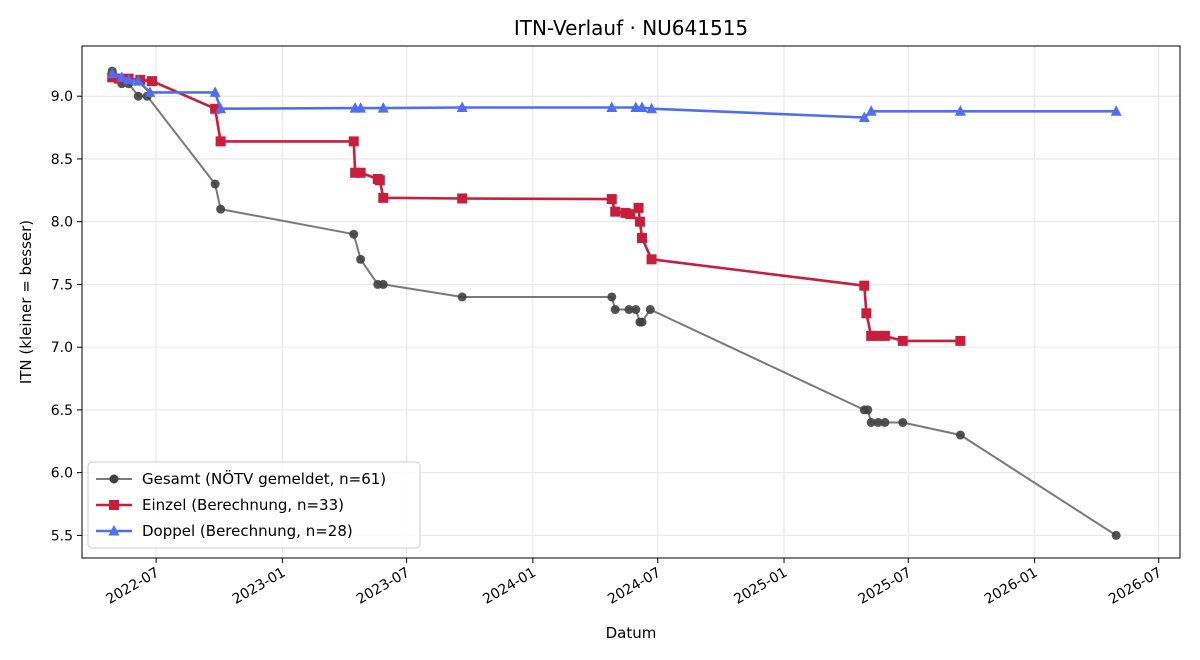 The height and width of the screenshot is (660, 1200). What do you see at coordinates (62, 474) in the screenshot?
I see `y-tick-label: 6.0` at bounding box center [62, 474].